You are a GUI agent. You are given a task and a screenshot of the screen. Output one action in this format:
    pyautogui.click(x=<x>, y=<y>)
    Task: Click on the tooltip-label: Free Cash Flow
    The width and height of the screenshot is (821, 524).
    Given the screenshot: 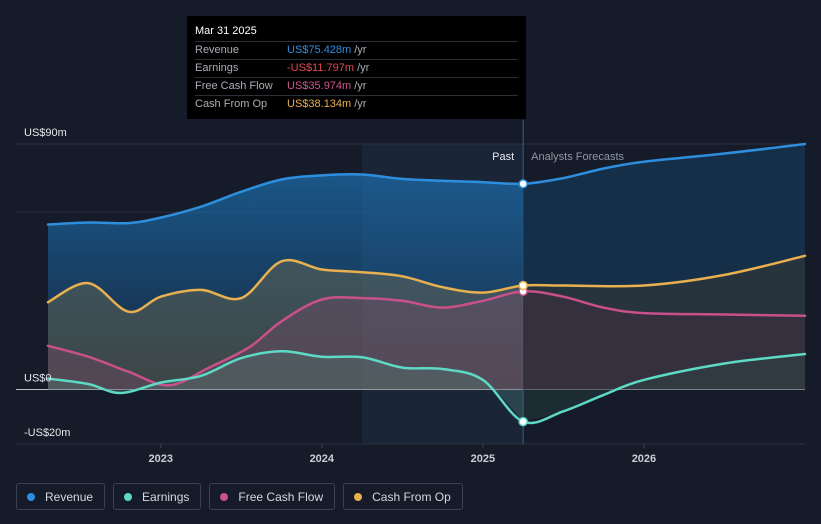 What is the action you would take?
    pyautogui.click(x=234, y=86)
    